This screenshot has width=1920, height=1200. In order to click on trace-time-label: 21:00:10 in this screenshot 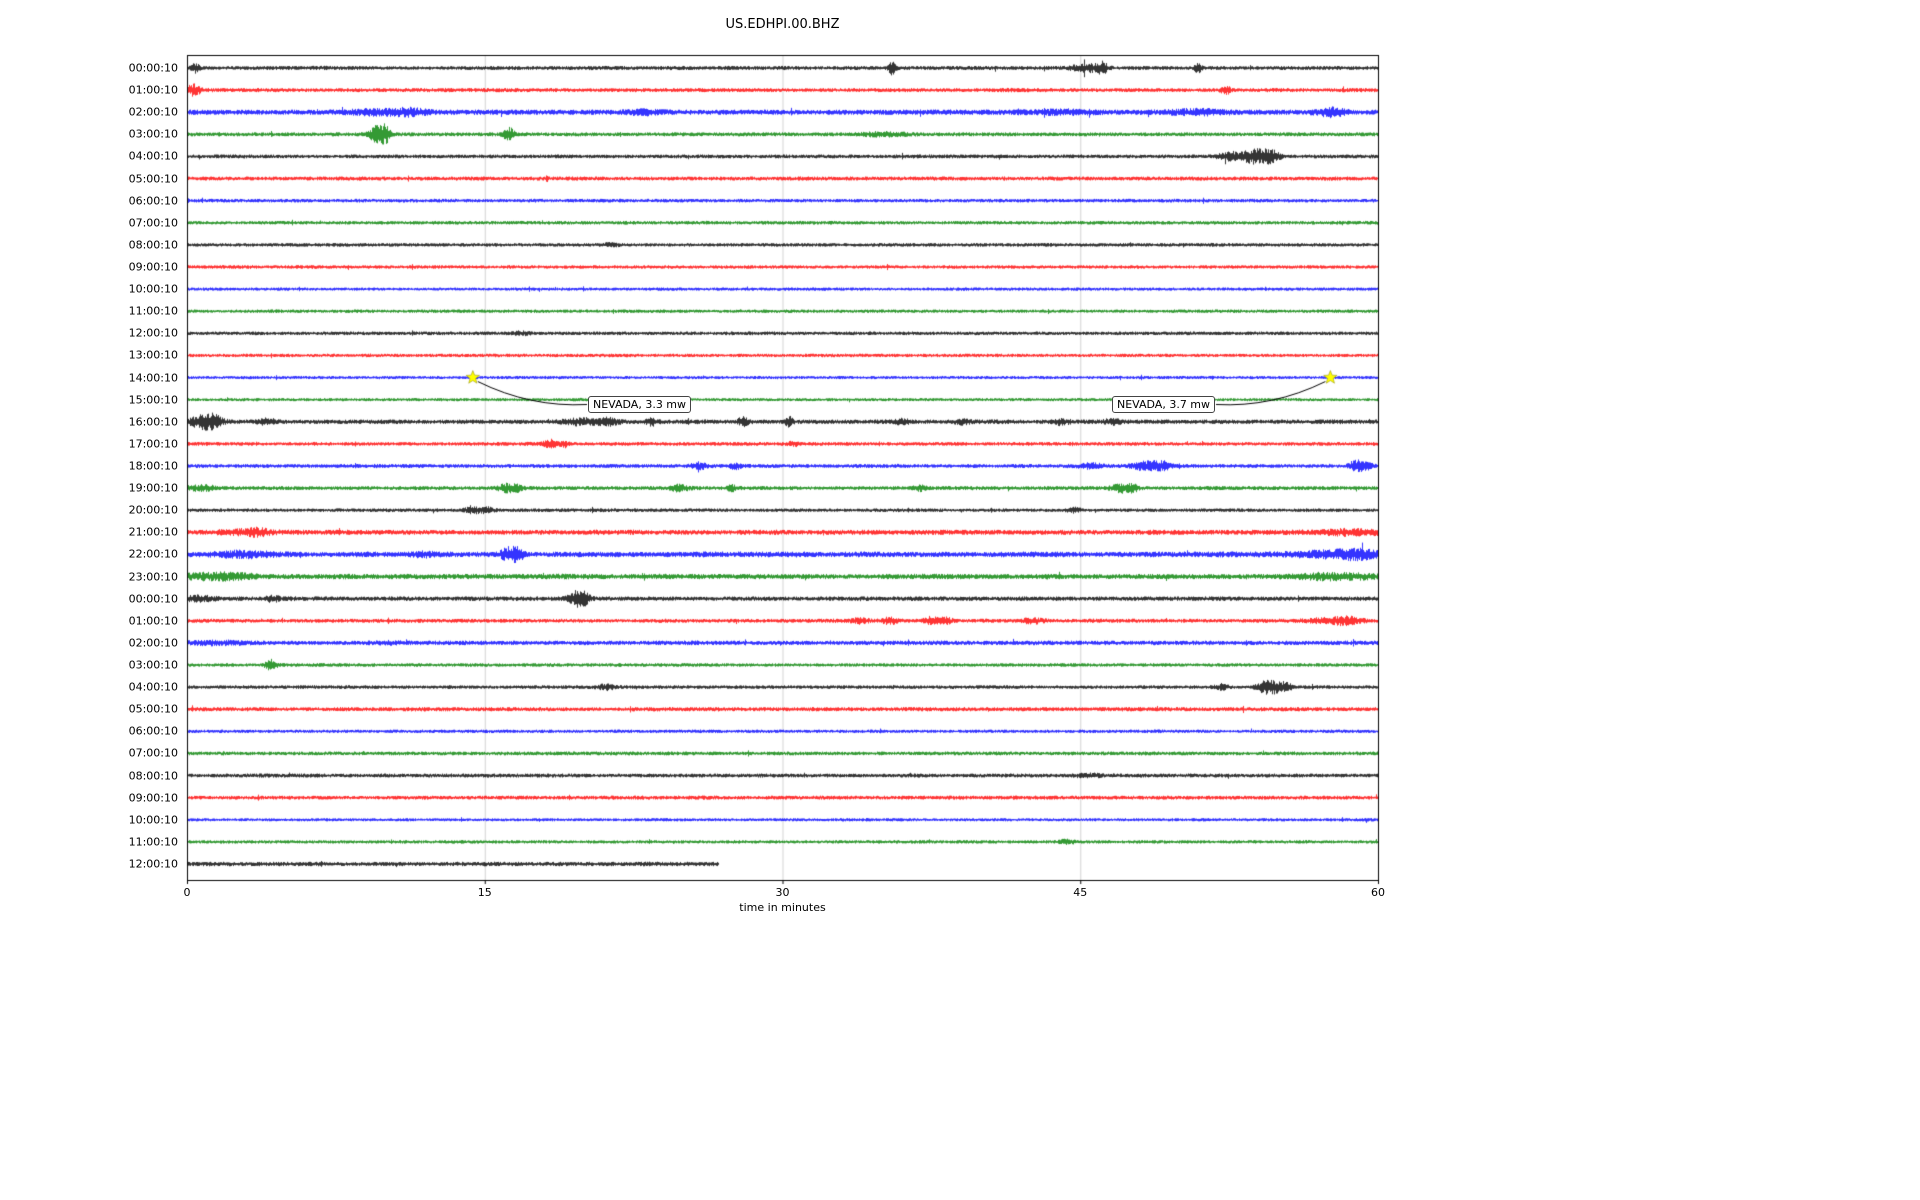, I will do `click(153, 532)`.